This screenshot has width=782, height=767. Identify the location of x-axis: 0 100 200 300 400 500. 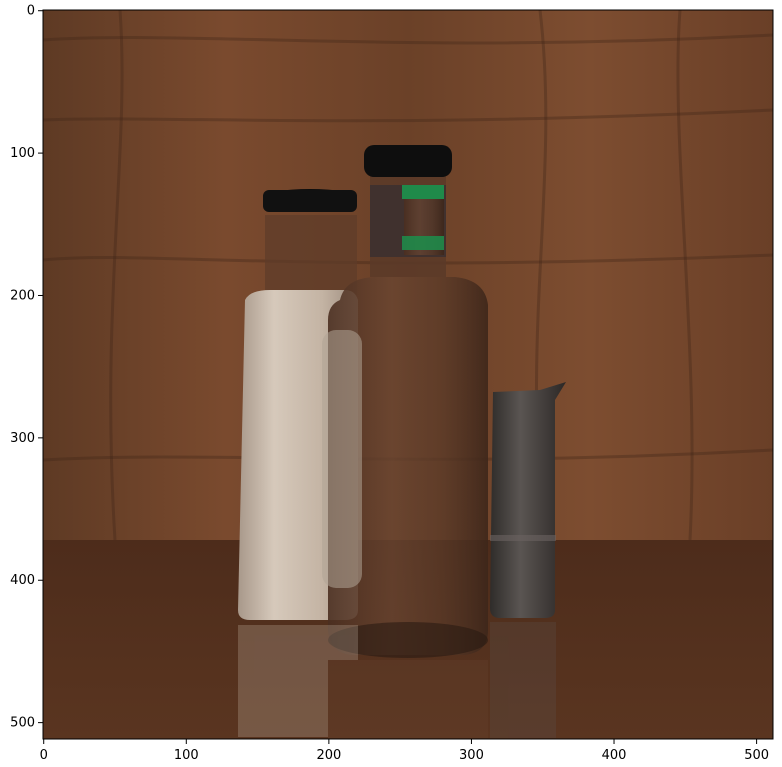
(404, 751).